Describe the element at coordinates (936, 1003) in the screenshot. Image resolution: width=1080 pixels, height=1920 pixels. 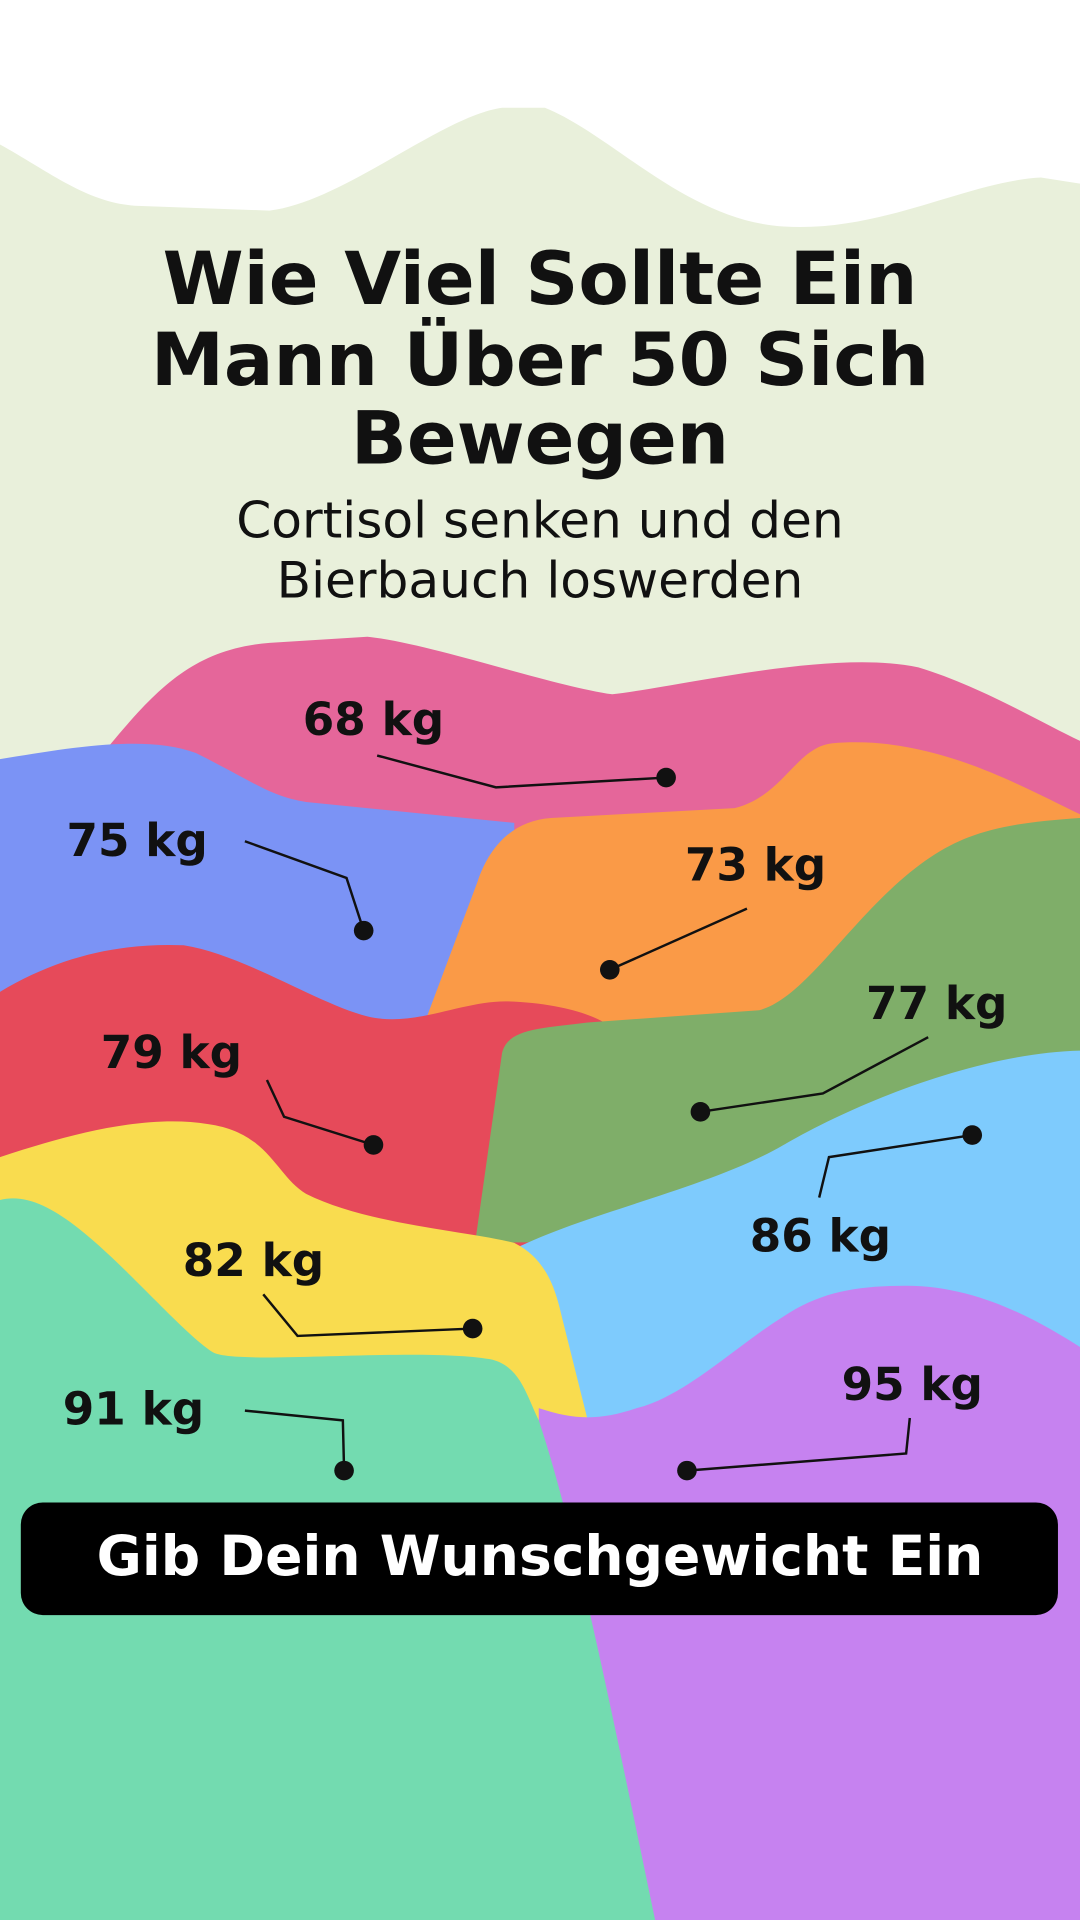
I see `weight-label: 77 kg` at that location.